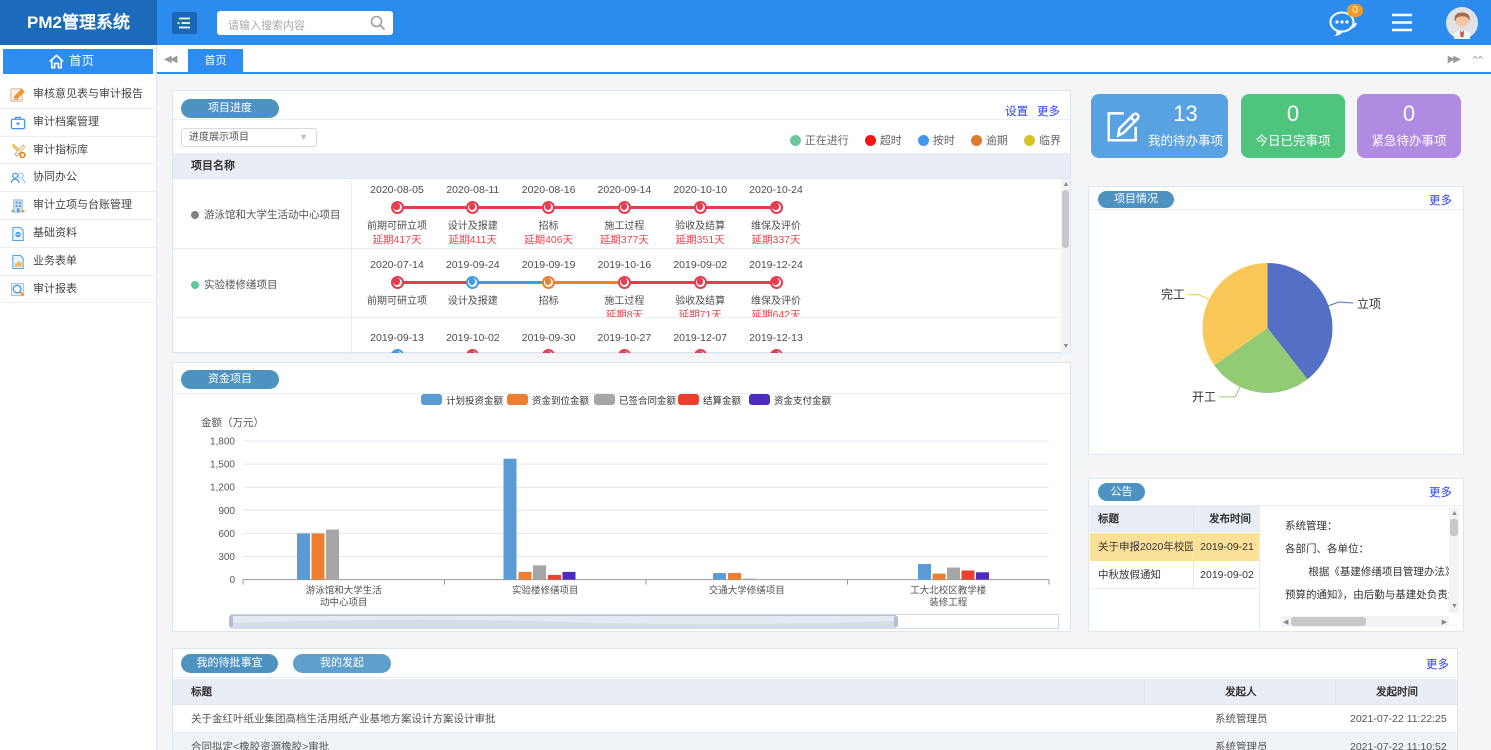  What do you see at coordinates (747, 591) in the screenshot?
I see `svg-text: 交通大学修缮项目` at bounding box center [747, 591].